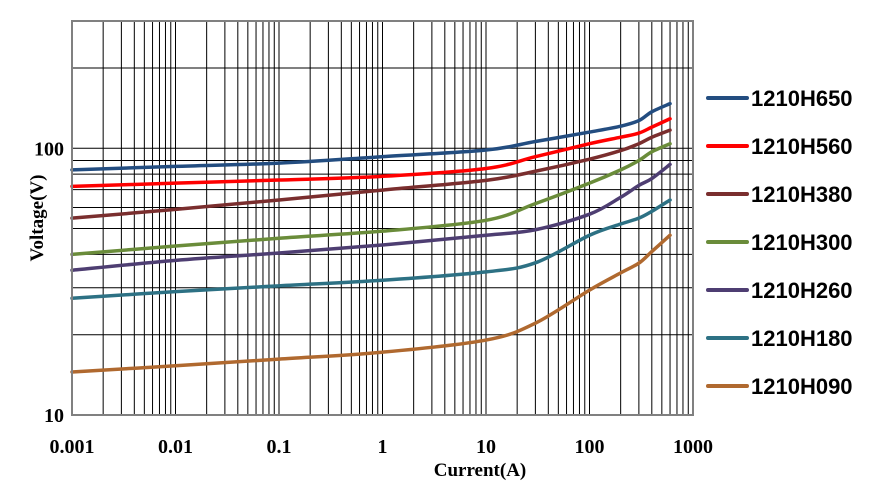  What do you see at coordinates (54, 416) in the screenshot?
I see `y-tick-label: 10` at bounding box center [54, 416].